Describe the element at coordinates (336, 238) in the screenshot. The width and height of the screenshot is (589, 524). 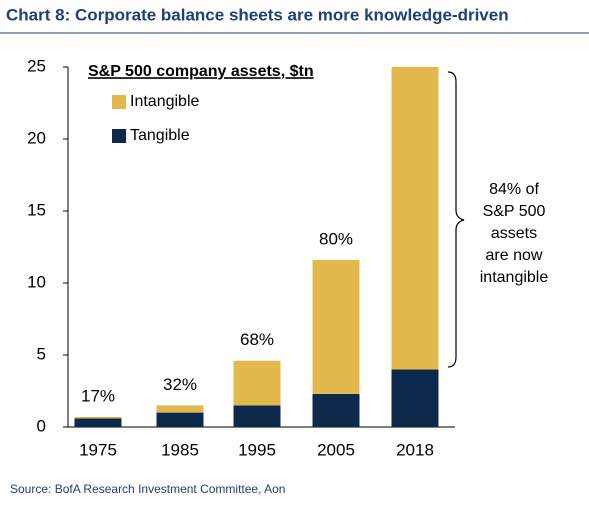
I see `bar-label: 80%` at that location.